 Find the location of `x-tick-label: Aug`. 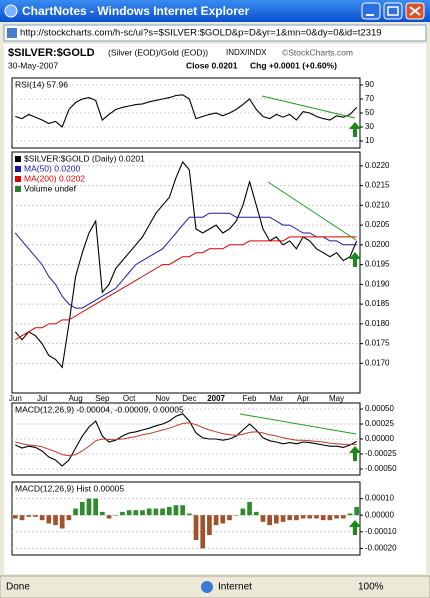

x-tick-label: Aug is located at coordinates (75, 398).